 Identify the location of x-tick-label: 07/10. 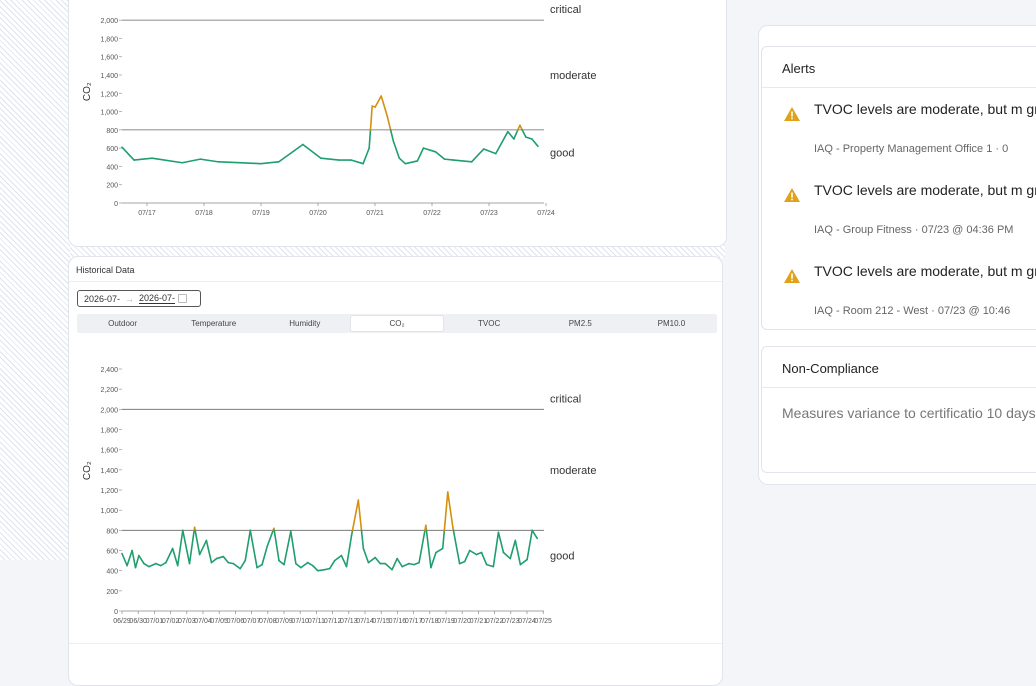
(300, 621).